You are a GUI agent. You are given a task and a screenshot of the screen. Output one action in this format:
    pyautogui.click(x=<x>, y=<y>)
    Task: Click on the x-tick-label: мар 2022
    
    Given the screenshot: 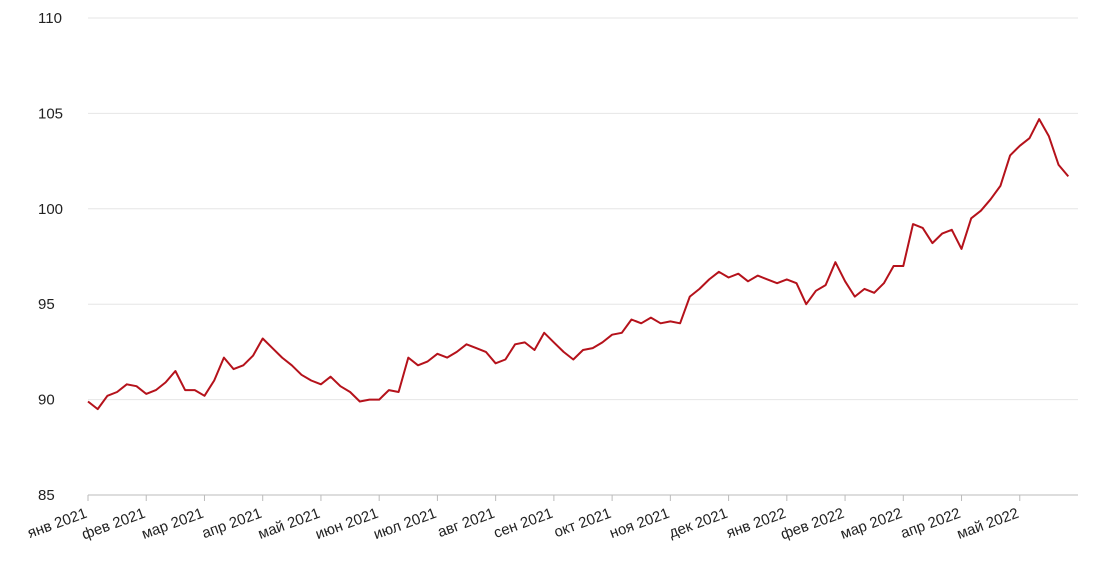 What is the action you would take?
    pyautogui.click(x=871, y=524)
    